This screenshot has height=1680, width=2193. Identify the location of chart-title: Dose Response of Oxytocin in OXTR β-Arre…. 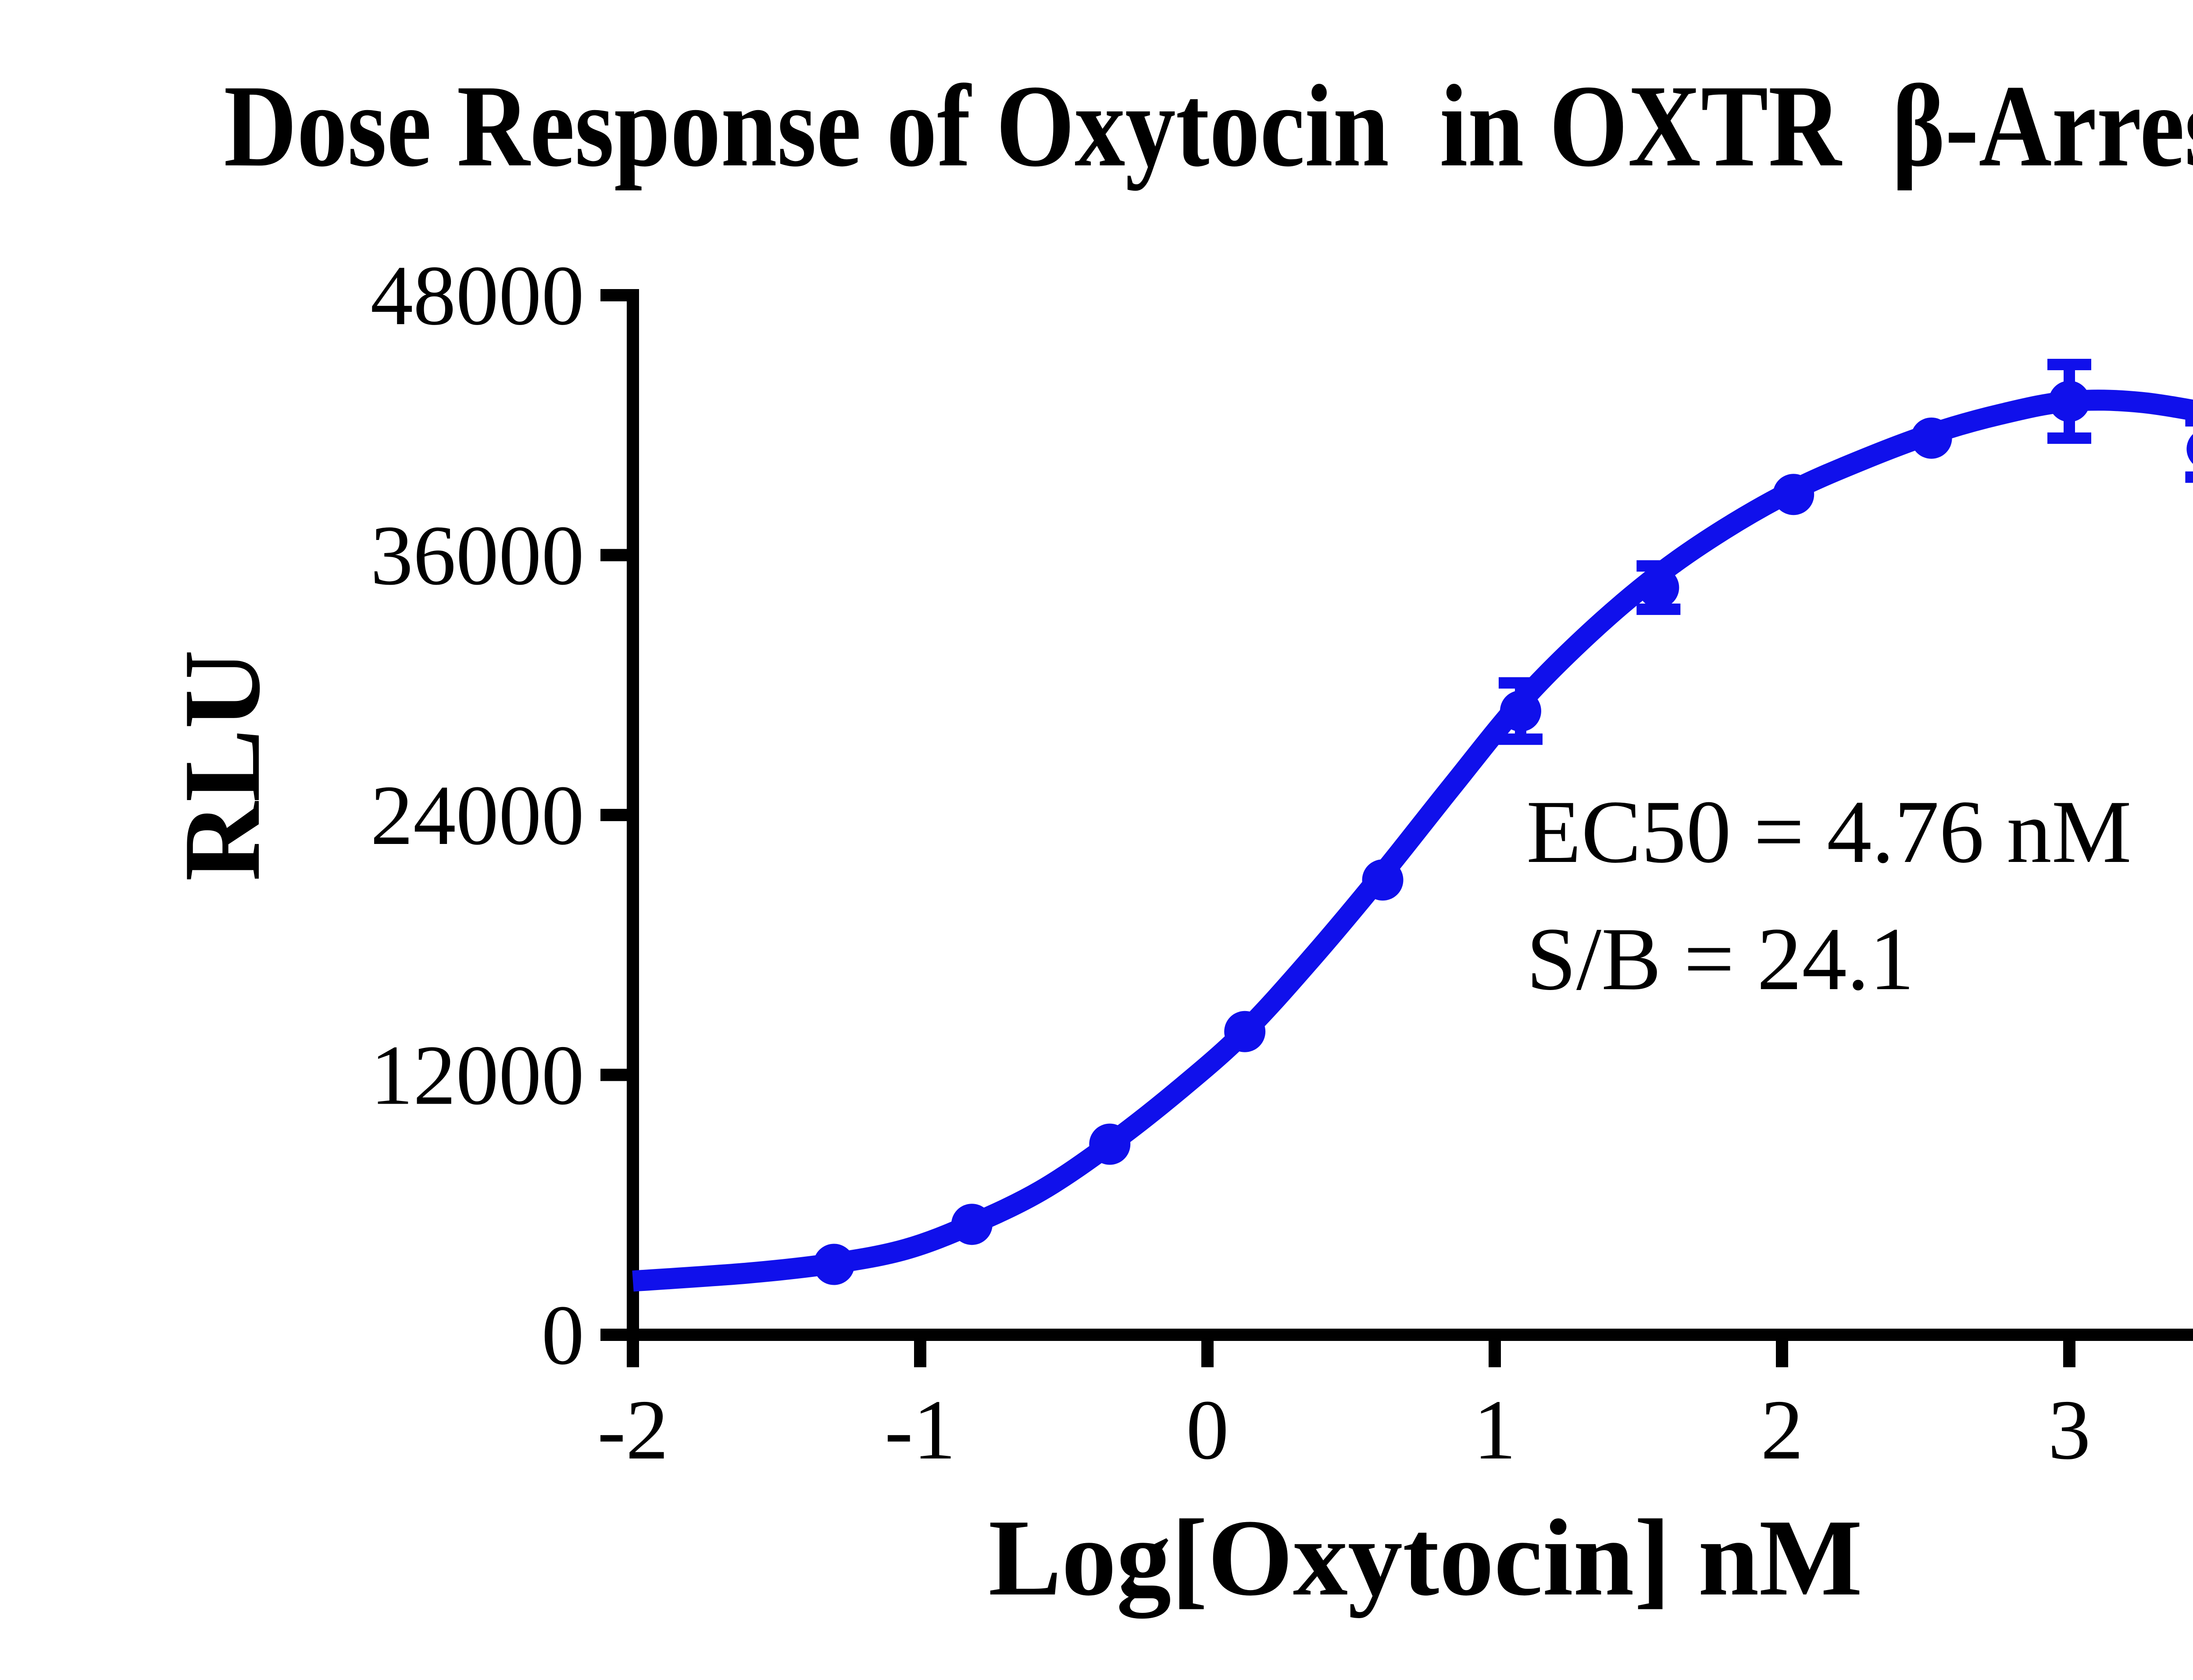
(1096, 126).